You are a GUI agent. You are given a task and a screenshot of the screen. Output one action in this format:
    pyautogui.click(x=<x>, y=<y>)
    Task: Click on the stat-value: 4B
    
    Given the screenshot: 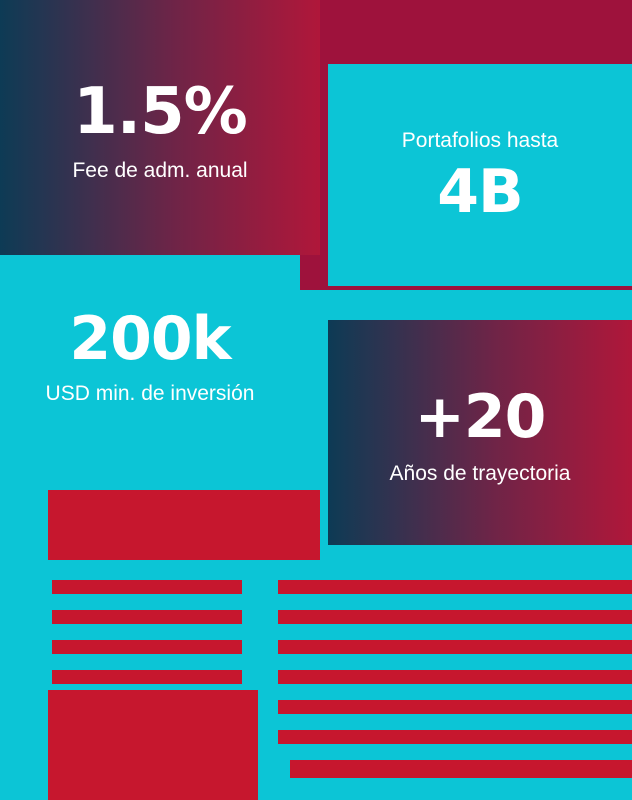 What is the action you would take?
    pyautogui.click(x=480, y=191)
    